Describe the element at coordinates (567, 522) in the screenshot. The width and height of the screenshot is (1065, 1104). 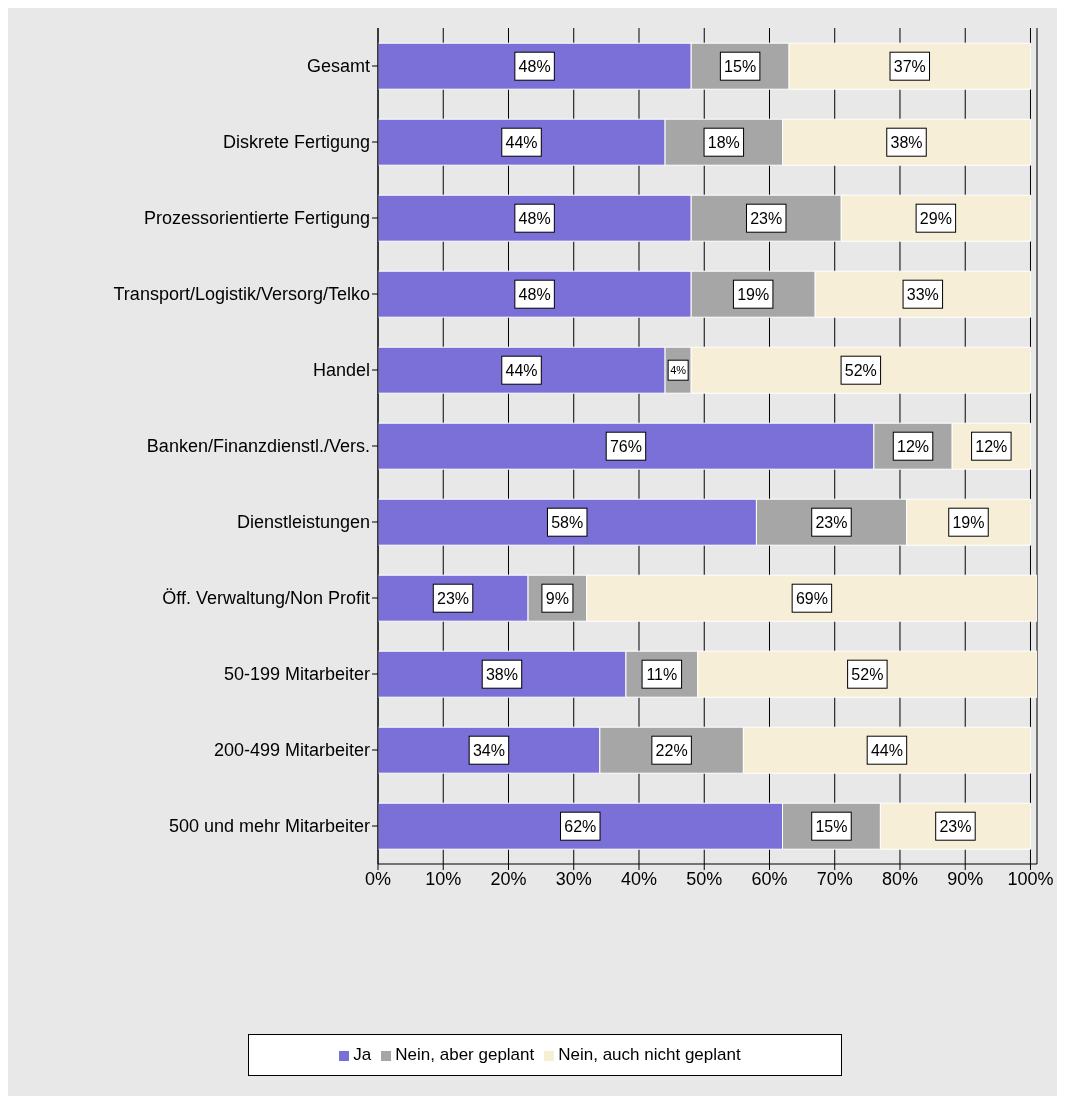
I see `data-label: 58%` at that location.